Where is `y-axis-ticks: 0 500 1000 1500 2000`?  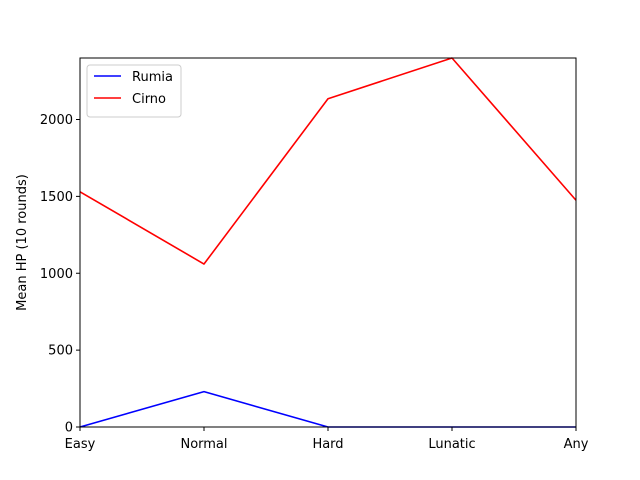
y-axis-ticks: 0 500 1000 1500 2000 is located at coordinates (60, 274).